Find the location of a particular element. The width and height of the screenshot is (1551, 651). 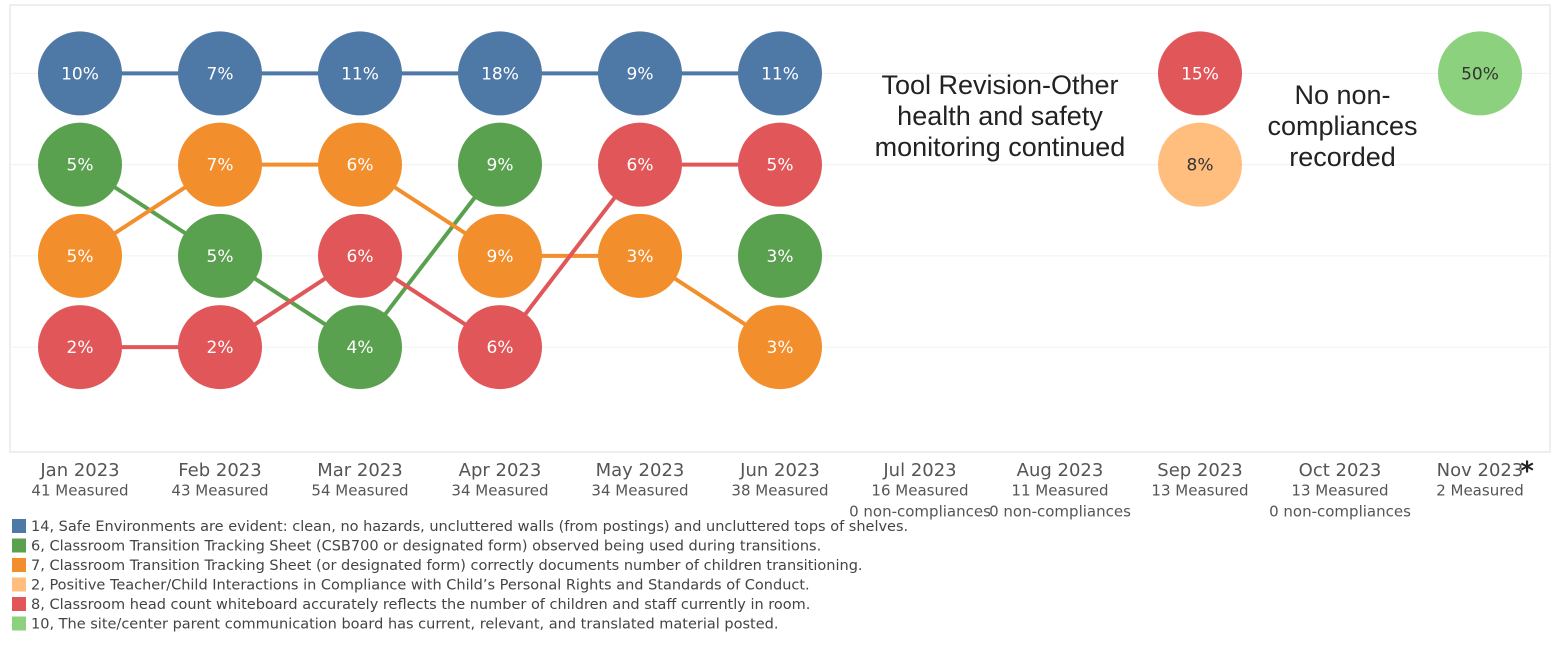

measured-label: 38 Measured is located at coordinates (779, 491).